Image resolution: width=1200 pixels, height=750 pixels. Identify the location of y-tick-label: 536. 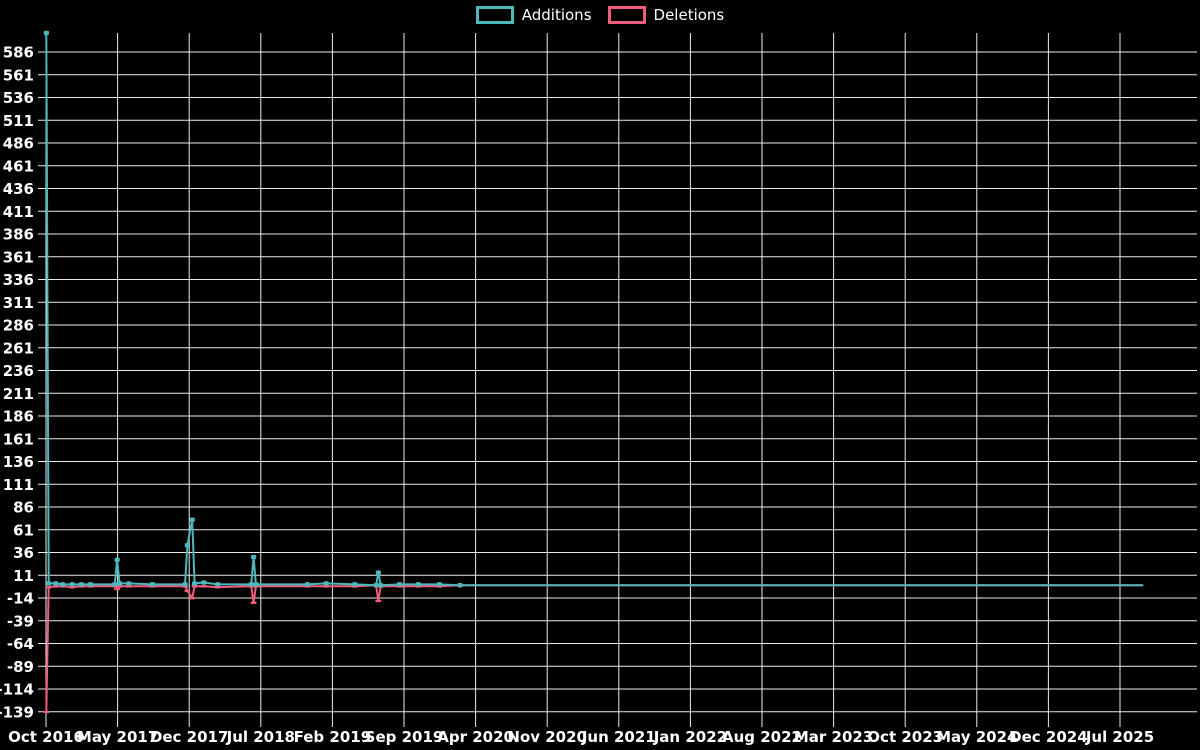
(18, 98).